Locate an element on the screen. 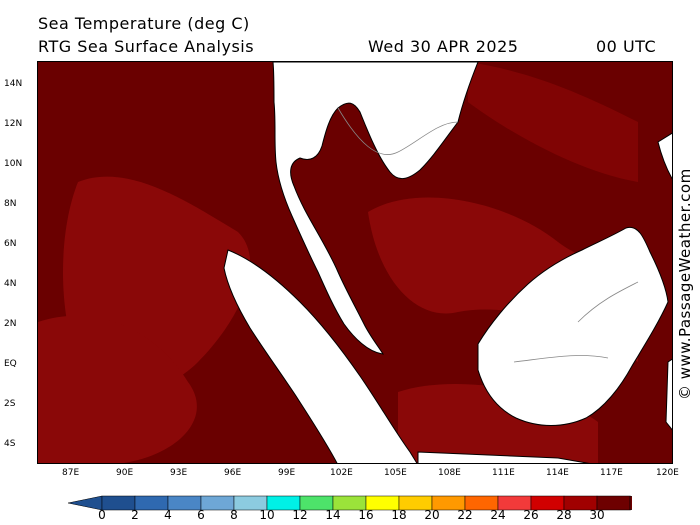  lon-label: 111E is located at coordinates (503, 473).